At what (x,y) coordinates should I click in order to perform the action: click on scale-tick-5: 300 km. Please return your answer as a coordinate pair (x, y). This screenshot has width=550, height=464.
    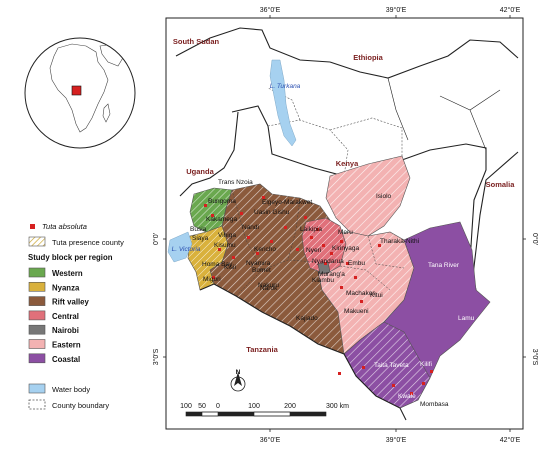
    Looking at the image, I should click on (337, 406).